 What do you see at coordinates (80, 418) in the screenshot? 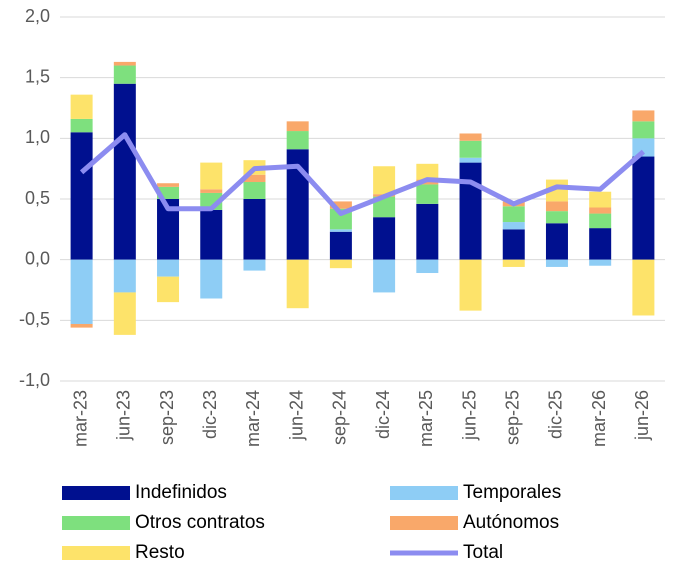
I see `x-tick-label: mar-23` at bounding box center [80, 418].